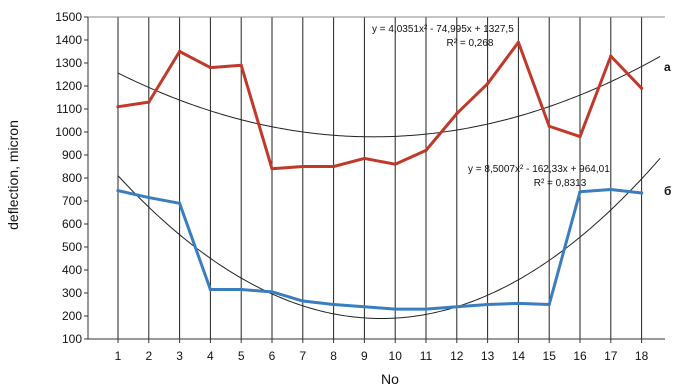  What do you see at coordinates (72, 316) in the screenshot?
I see `y-tick-label-200: 200` at bounding box center [72, 316].